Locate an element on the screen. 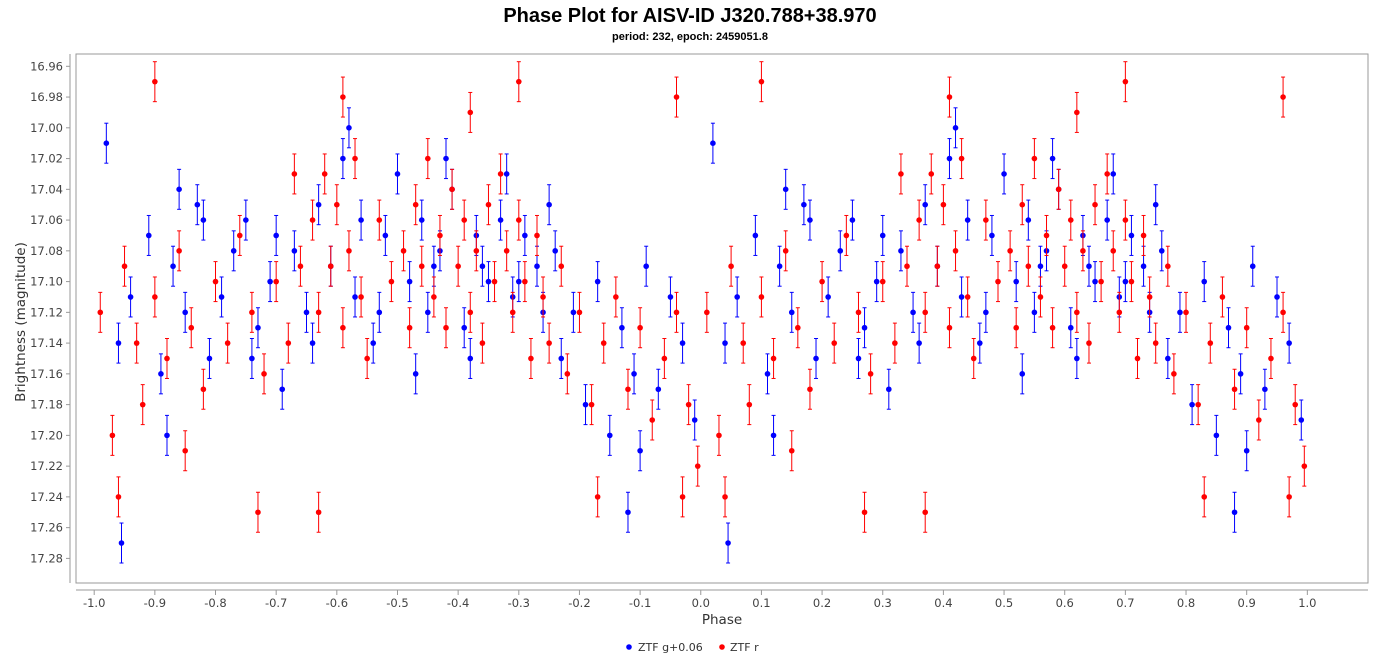 Image resolution: width=1381 pixels, height=658 pixels. x-tick-label: -0.4 is located at coordinates (458, 603).